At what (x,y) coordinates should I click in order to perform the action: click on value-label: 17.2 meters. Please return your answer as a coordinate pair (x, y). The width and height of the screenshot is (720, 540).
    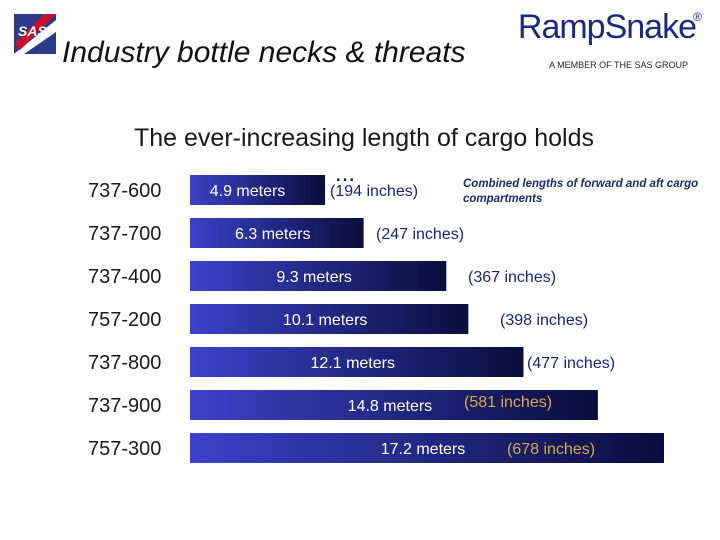
    Looking at the image, I should click on (423, 449).